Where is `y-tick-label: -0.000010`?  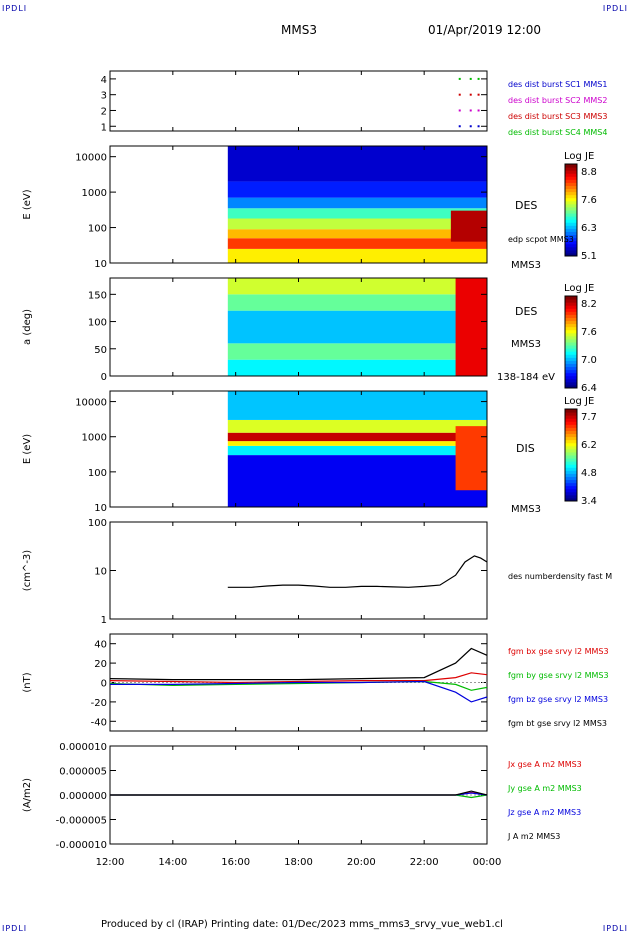
y-tick-label: -0.000010 is located at coordinates (81, 845).